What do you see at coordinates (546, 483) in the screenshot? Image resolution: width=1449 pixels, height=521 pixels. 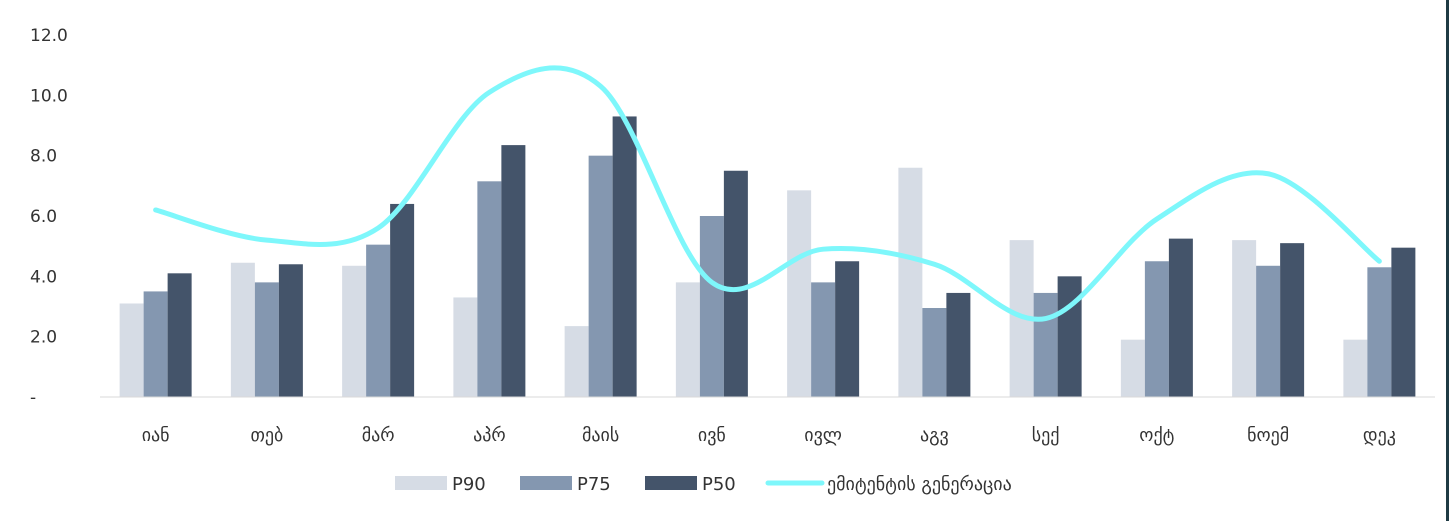 I see `legend-swatch-p75` at bounding box center [546, 483].